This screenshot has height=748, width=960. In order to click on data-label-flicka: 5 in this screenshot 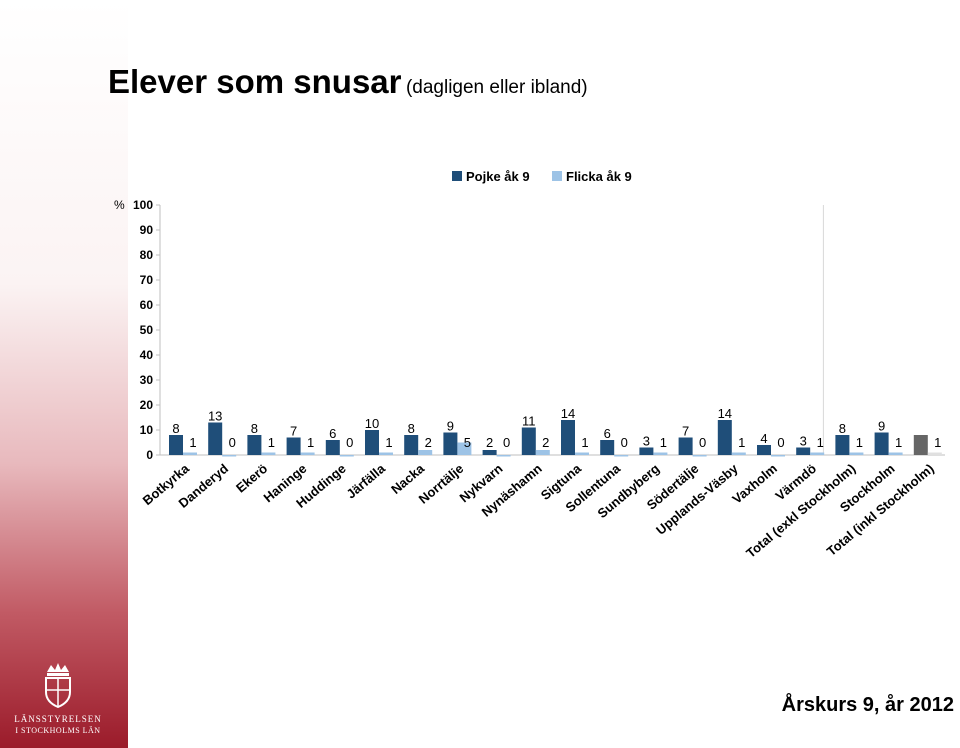, I will do `click(467, 442)`.